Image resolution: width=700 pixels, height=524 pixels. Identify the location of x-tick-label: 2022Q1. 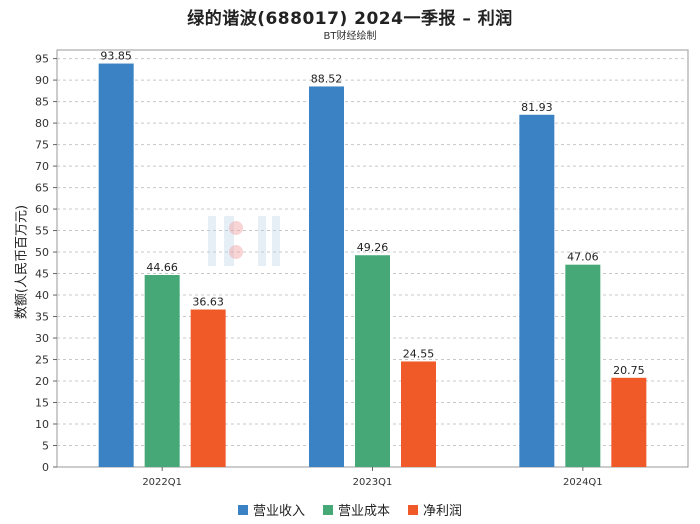
(162, 482).